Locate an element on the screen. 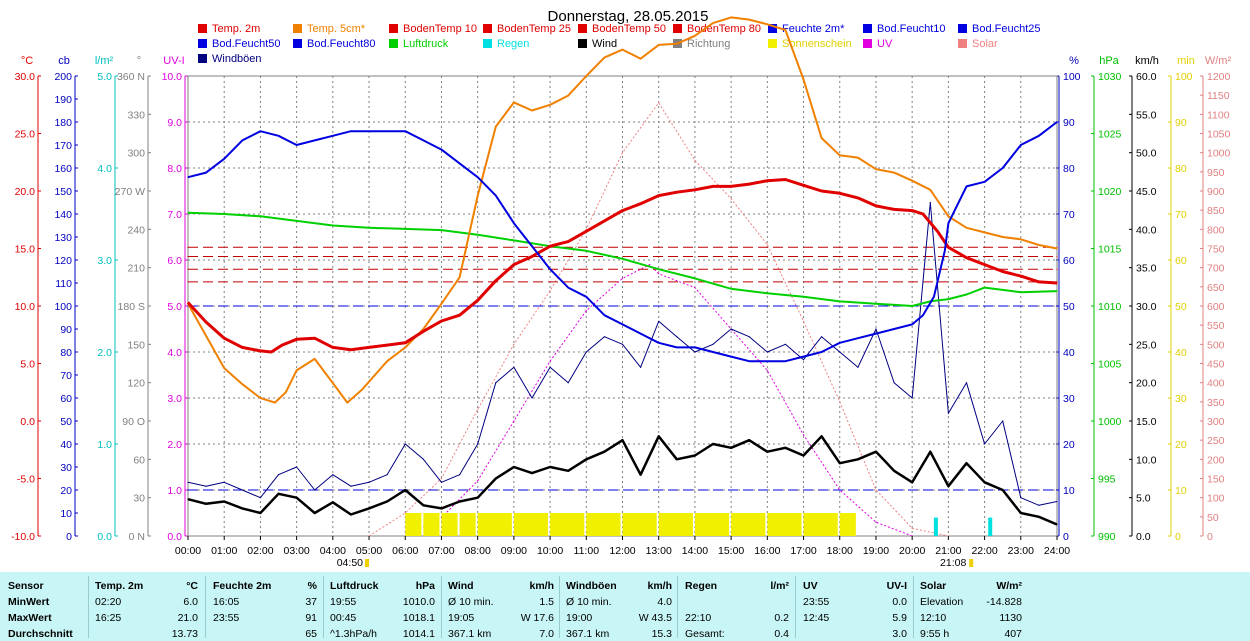  legend-label: Feuchte 2m* is located at coordinates (813, 29).